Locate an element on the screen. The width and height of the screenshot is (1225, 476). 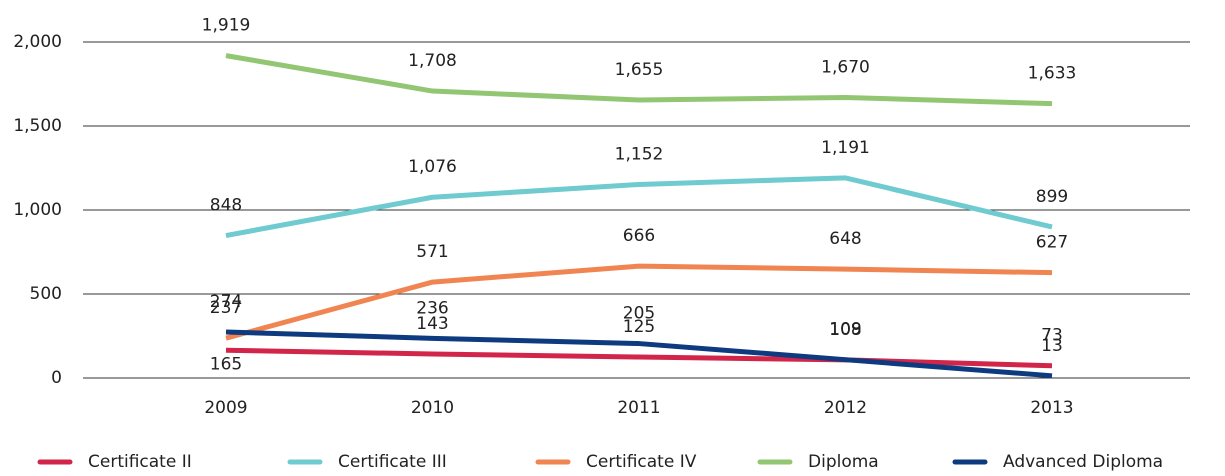
data-label: 1,633 is located at coordinates (1052, 74).